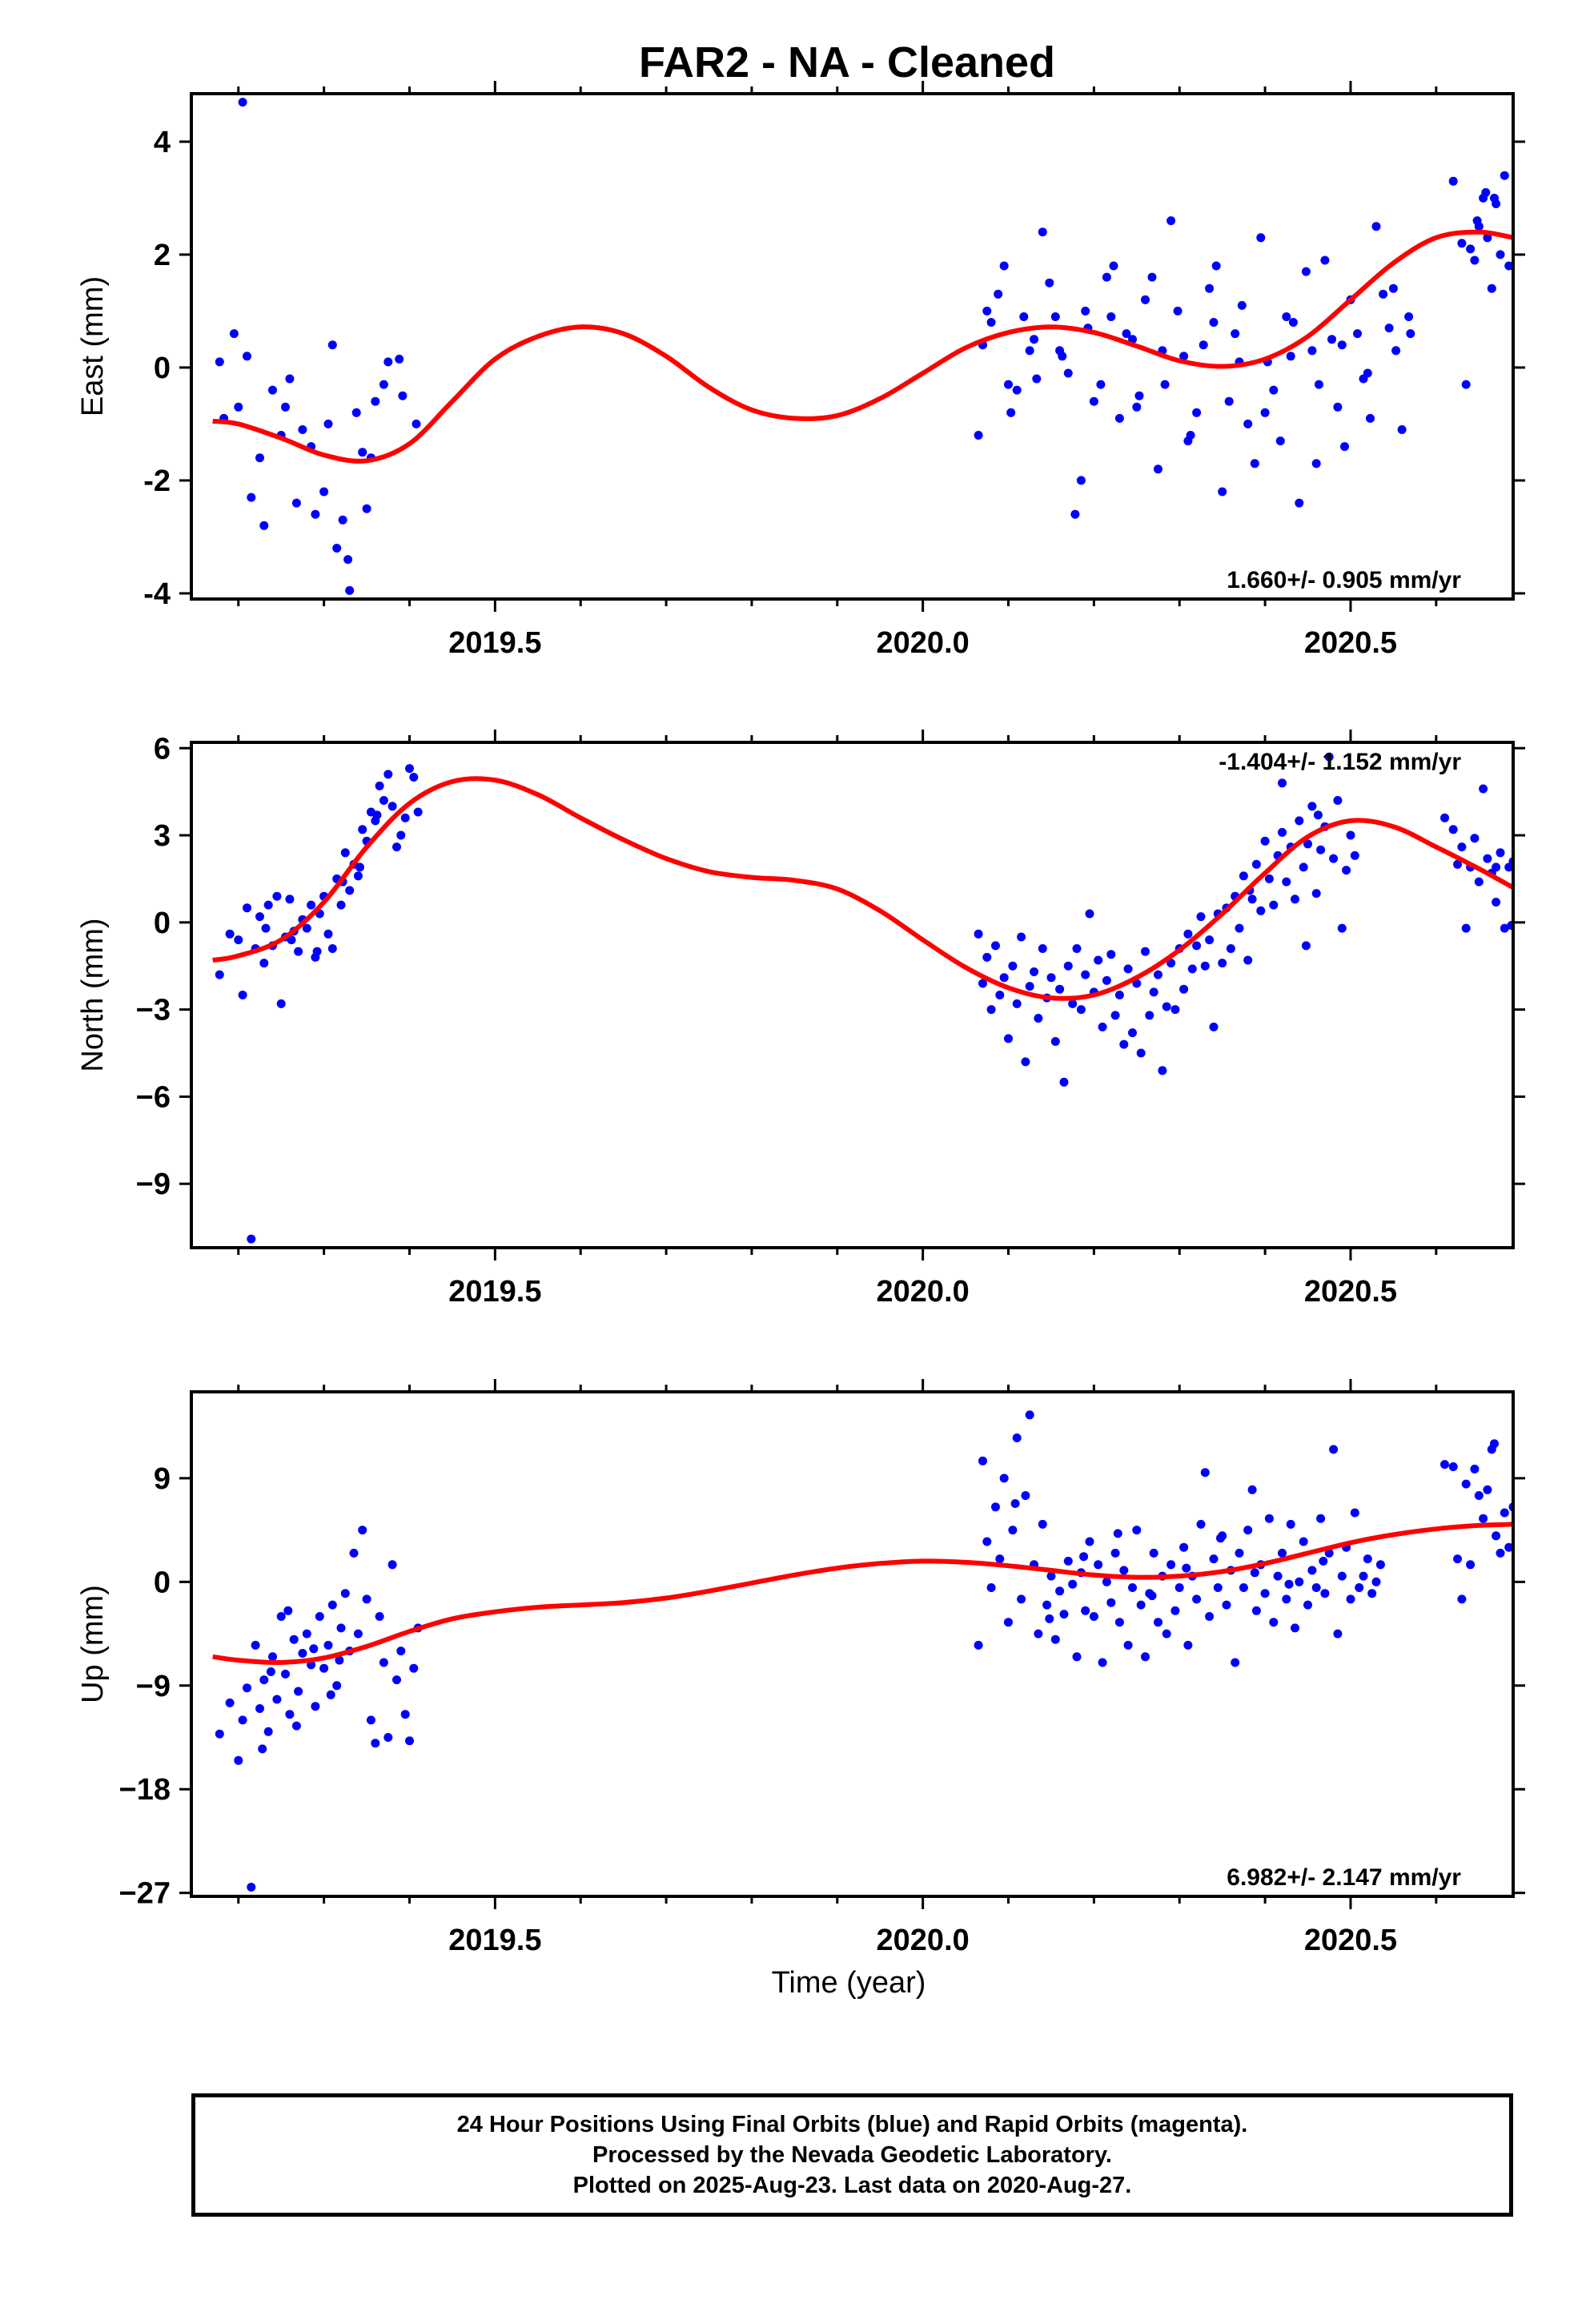 This screenshot has width=1582, height=2324. I want to click on y-tick-label: −6, so click(154, 1097).